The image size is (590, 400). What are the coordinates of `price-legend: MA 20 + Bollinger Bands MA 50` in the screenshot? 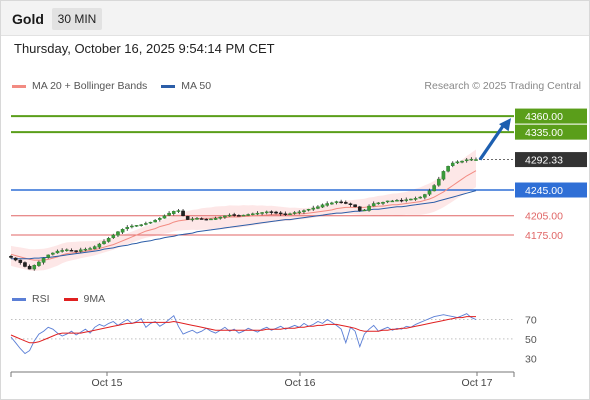 It's located at (118, 86).